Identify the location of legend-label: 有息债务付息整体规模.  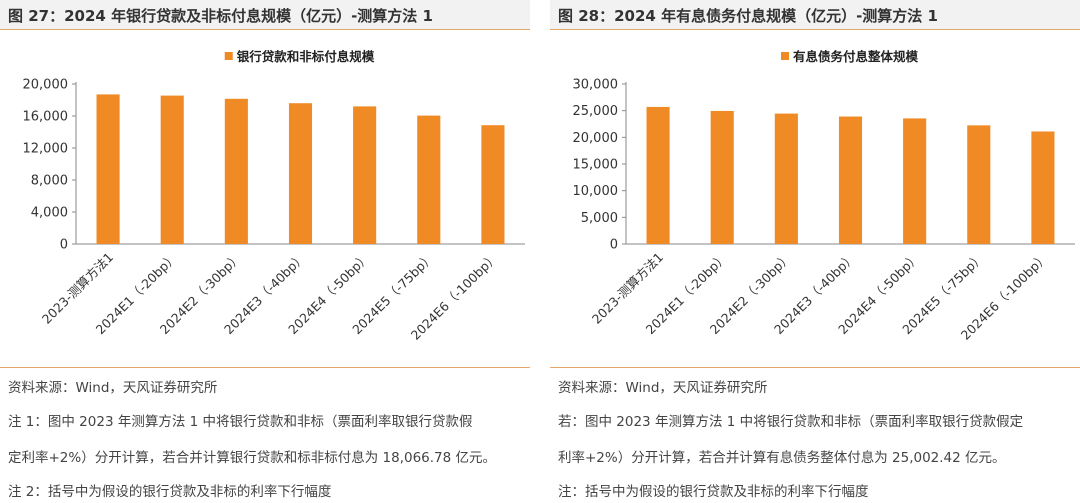
(856, 56).